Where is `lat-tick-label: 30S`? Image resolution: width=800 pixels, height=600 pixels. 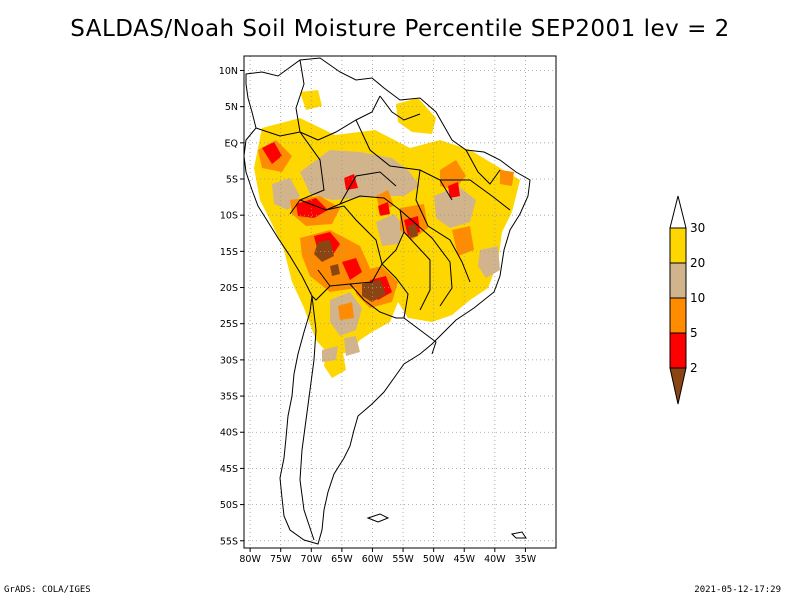
lat-tick-label: 30S is located at coordinates (229, 360).